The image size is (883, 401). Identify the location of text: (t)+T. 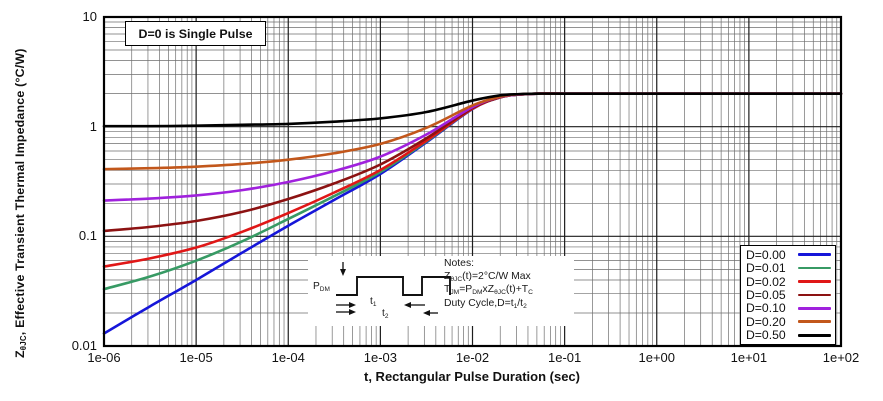
(517, 290).